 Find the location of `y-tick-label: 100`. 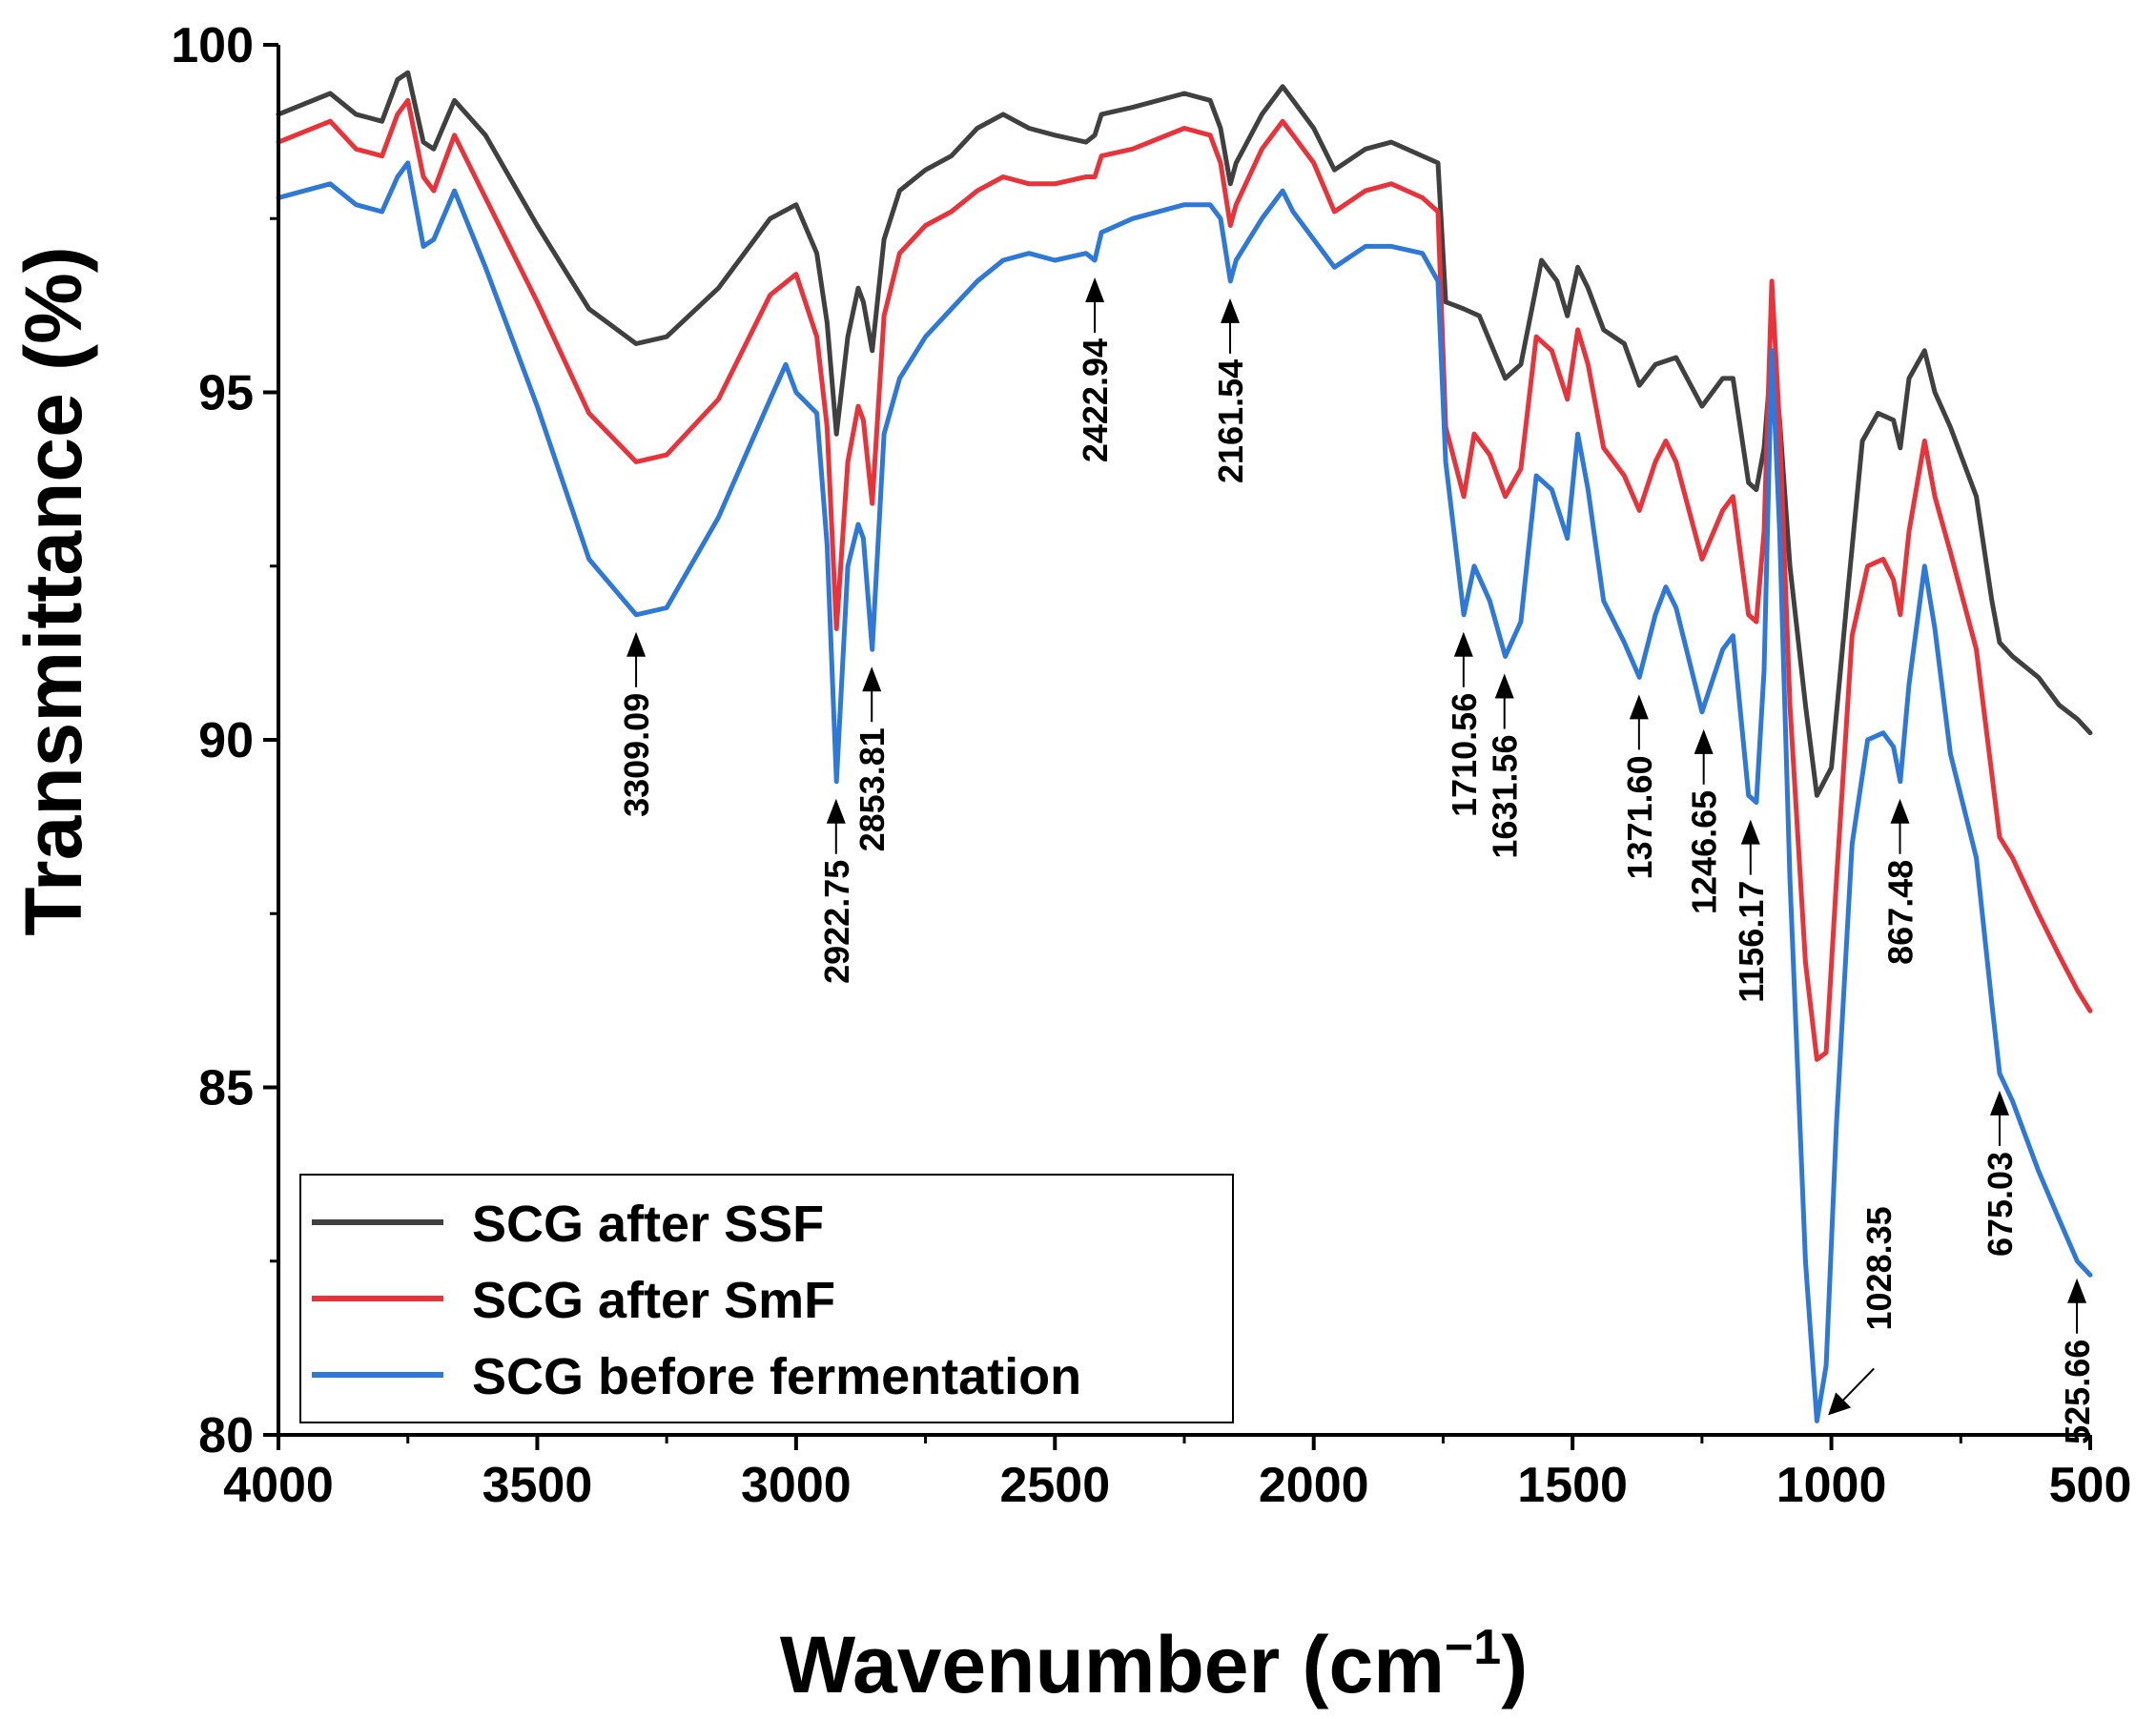

y-tick-label: 100 is located at coordinates (212, 45).